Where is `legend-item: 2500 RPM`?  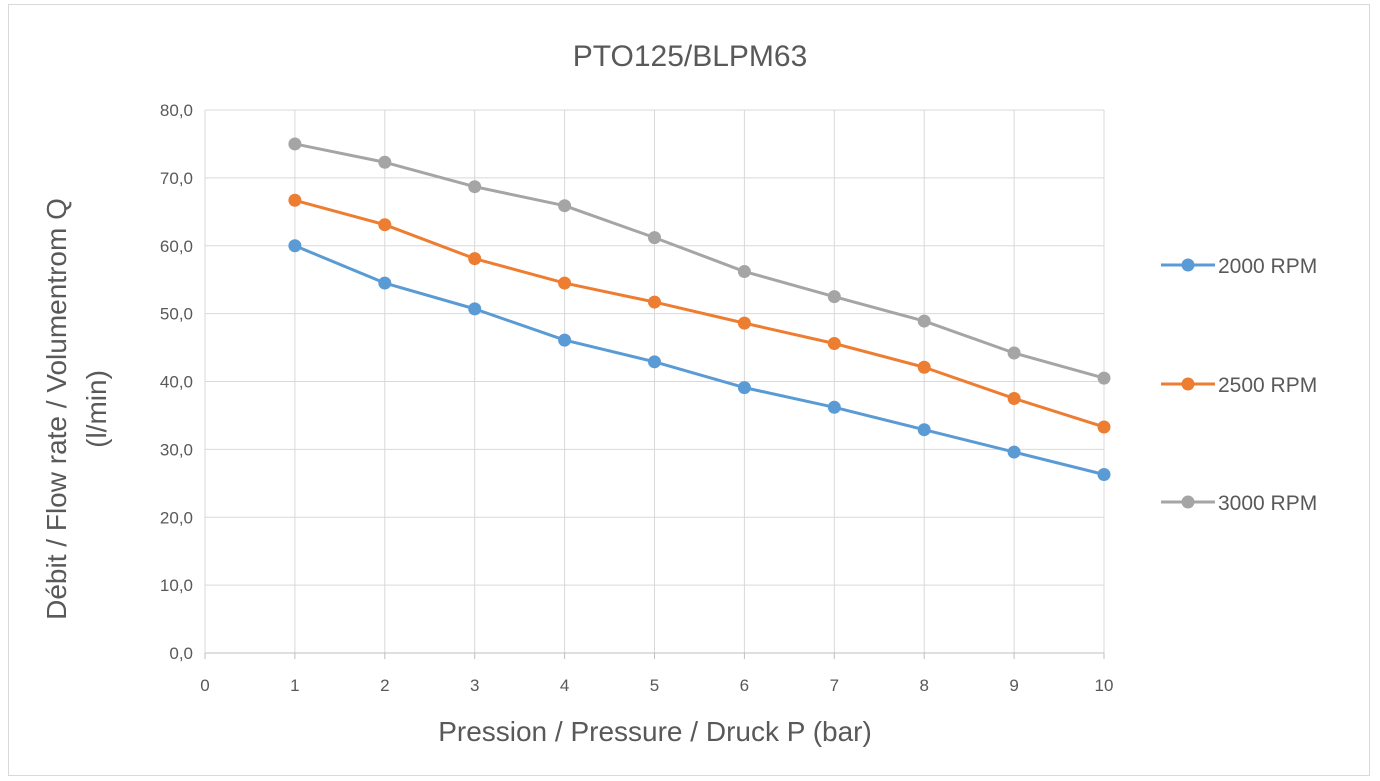 legend-item: 2500 RPM is located at coordinates (1239, 385).